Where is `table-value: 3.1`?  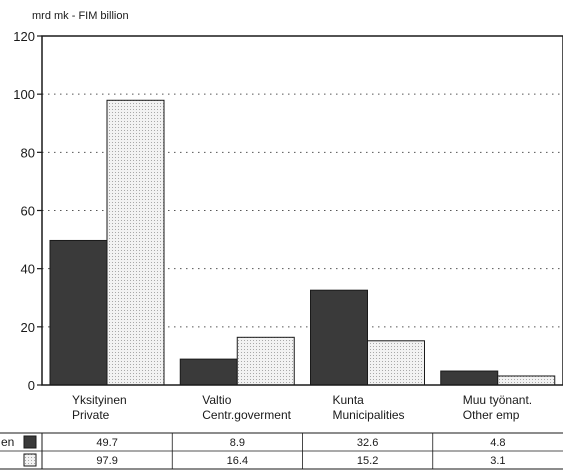 table-value: 3.1 is located at coordinates (497, 461).